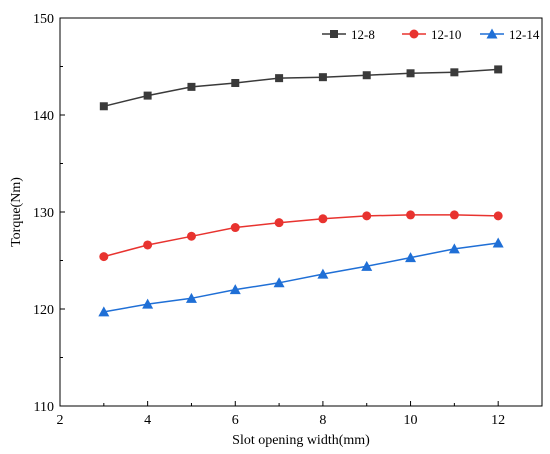  I want to click on y-axis-label: Torque(Nm), so click(16, 212).